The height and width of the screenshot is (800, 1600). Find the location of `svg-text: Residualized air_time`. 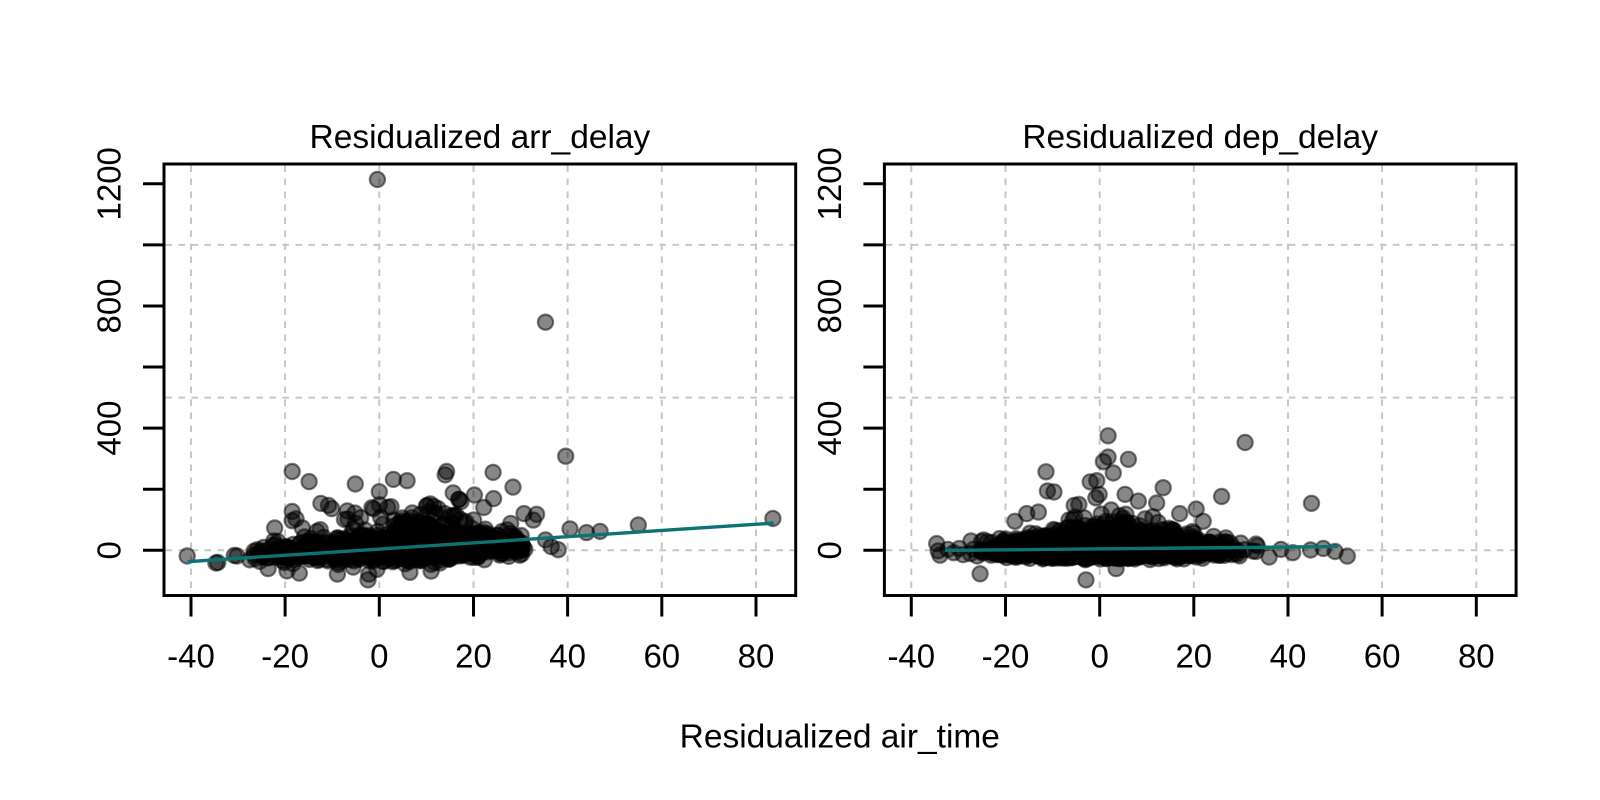

svg-text: Residualized air_time is located at coordinates (840, 737).